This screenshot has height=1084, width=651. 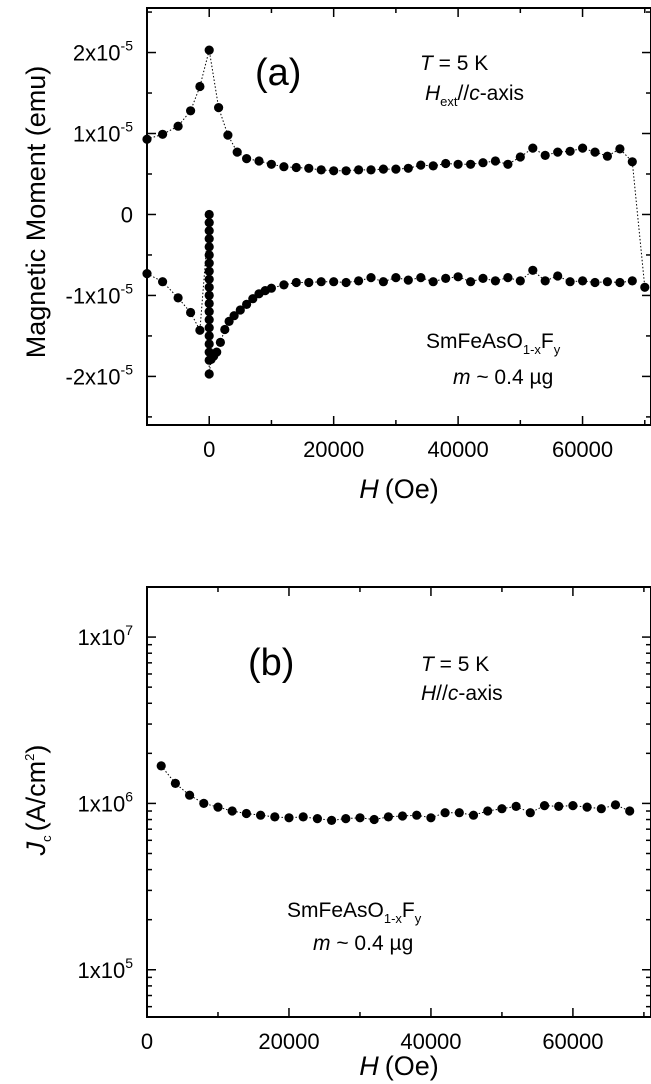 What do you see at coordinates (462, 693) in the screenshot?
I see `panel-b-field-direction: H//c-axis` at bounding box center [462, 693].